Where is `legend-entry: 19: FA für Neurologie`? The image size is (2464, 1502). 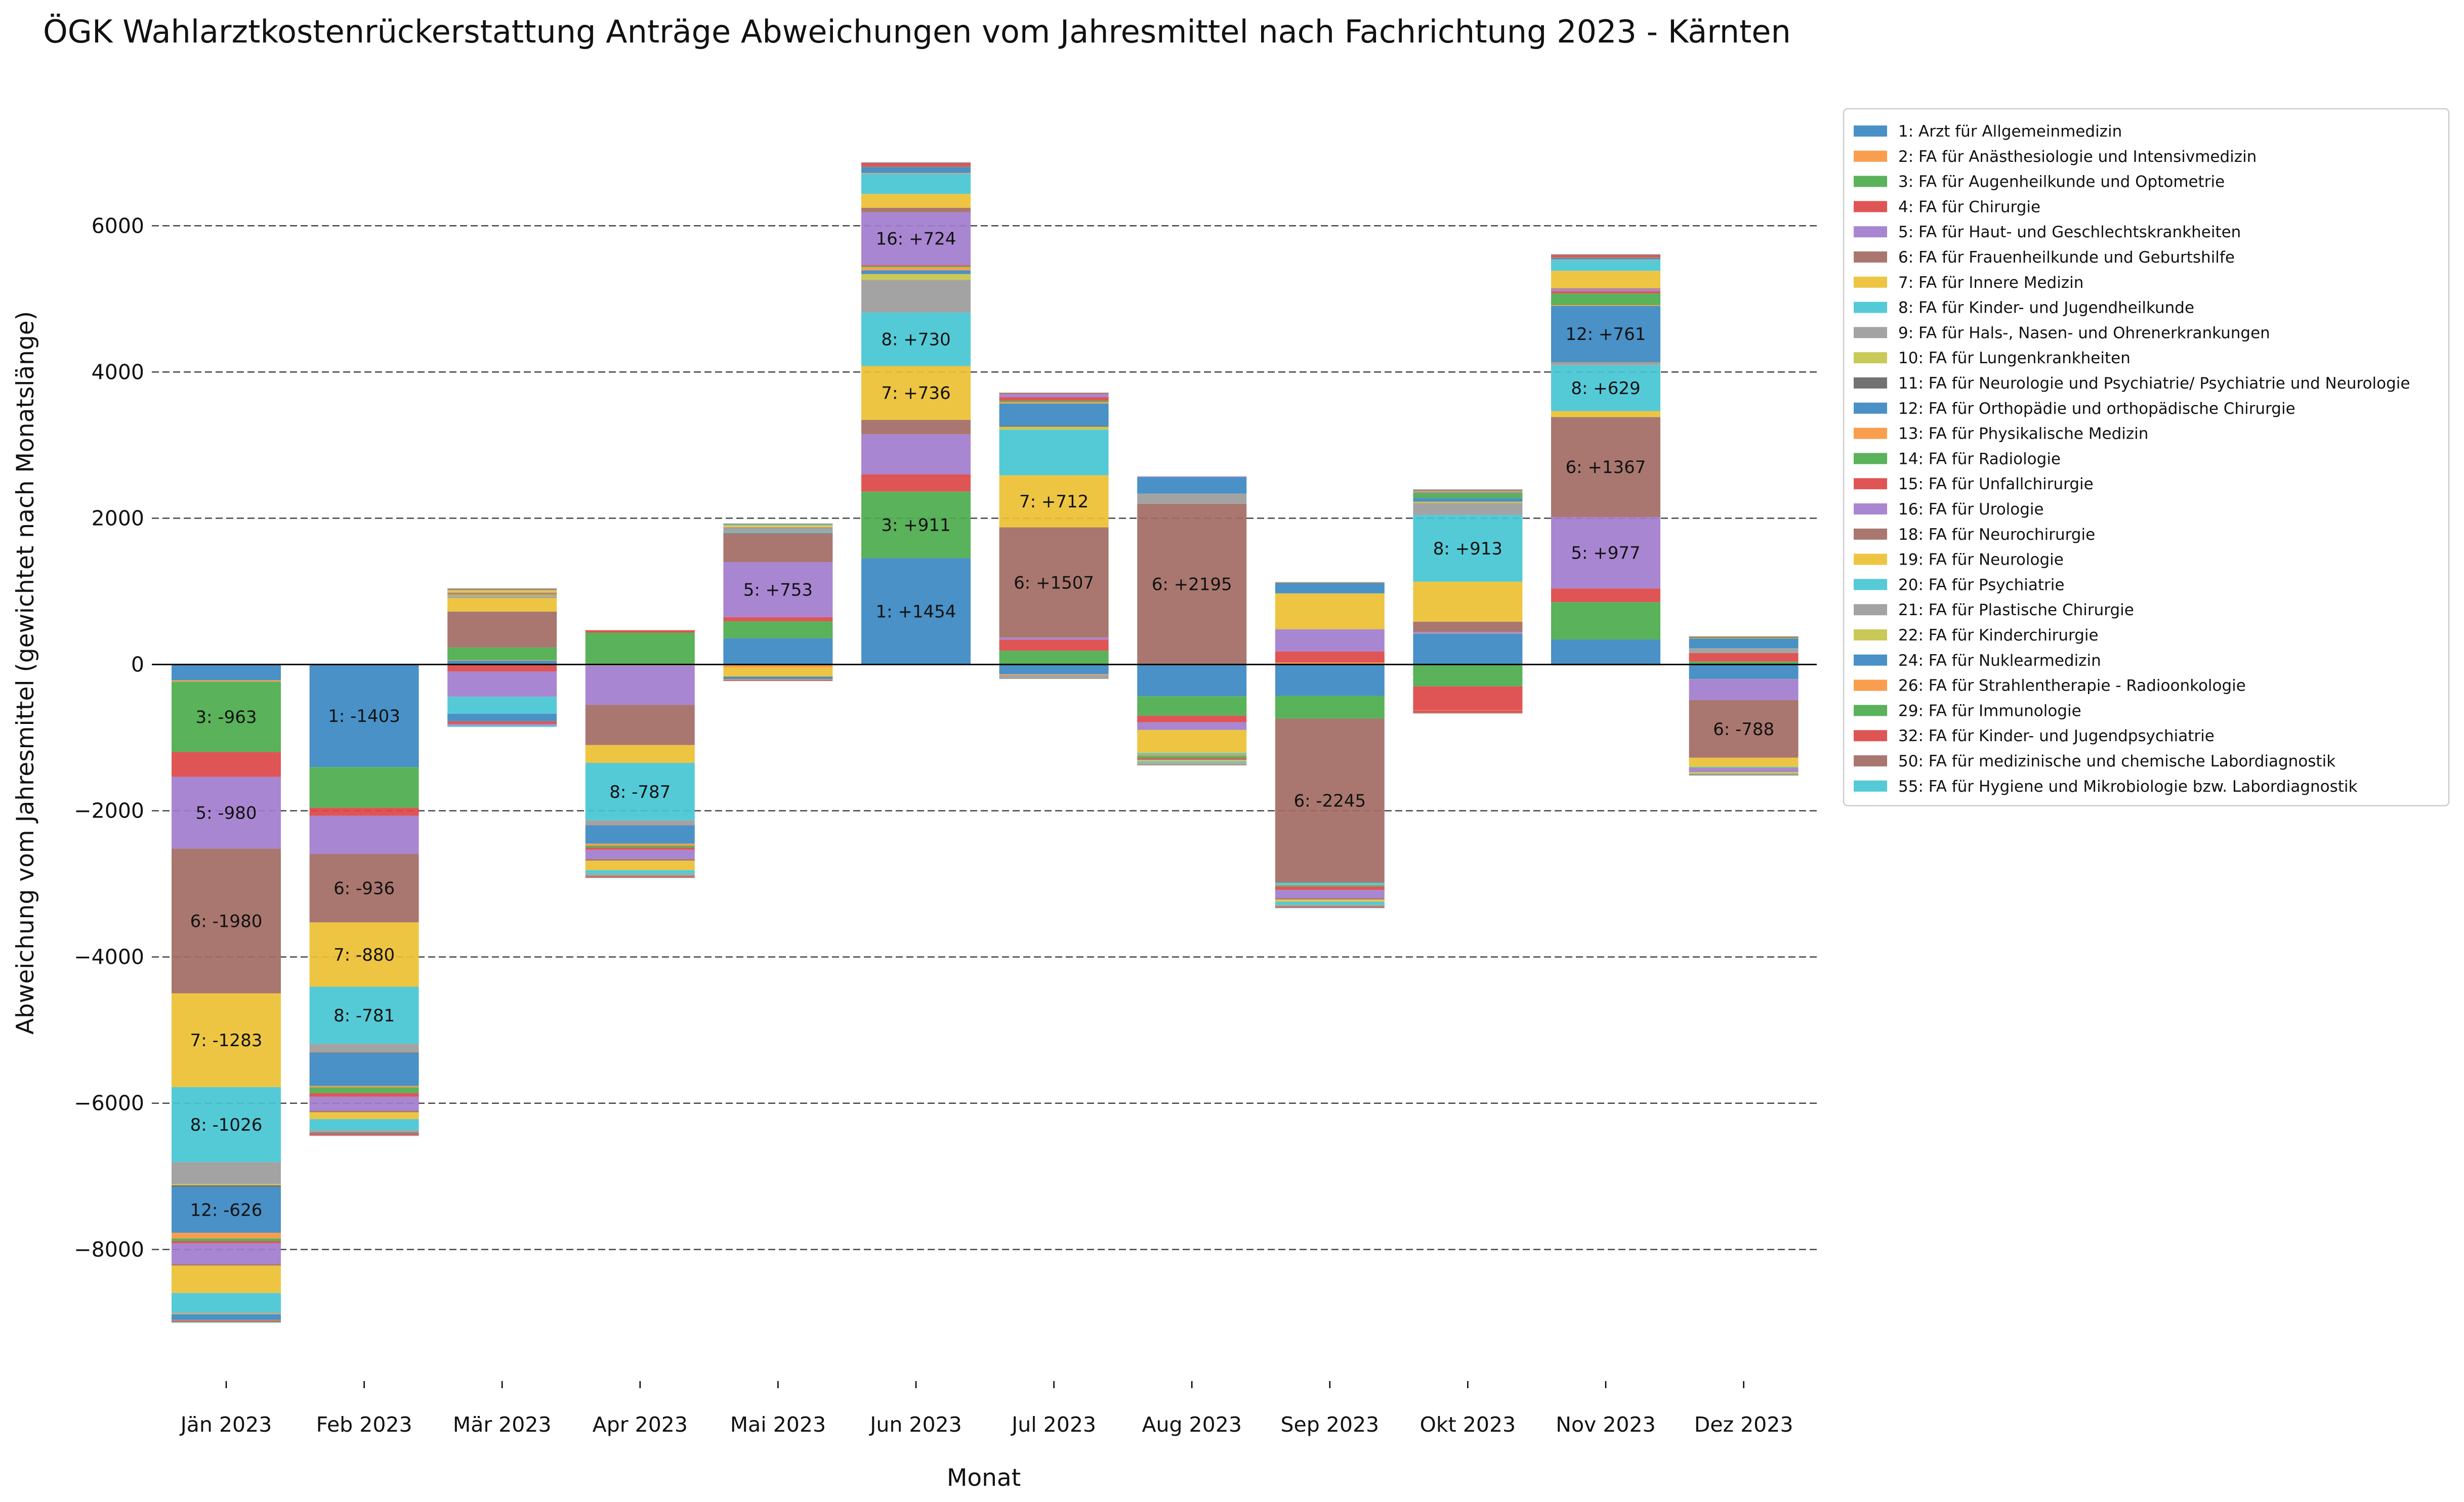 legend-entry: 19: FA für Neurologie is located at coordinates (1981, 560).